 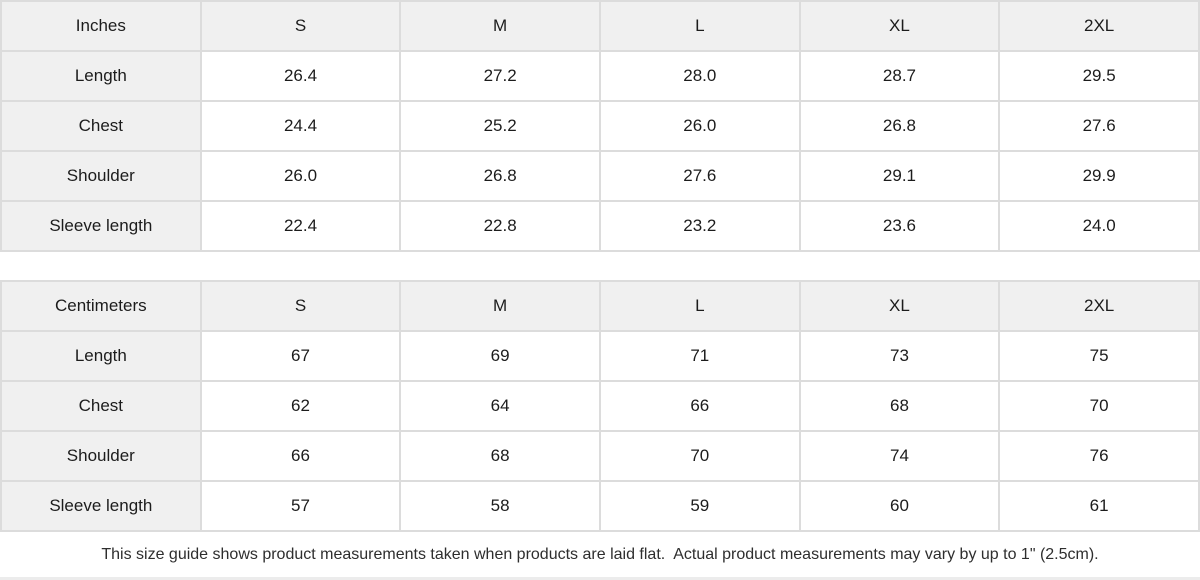 I want to click on measurement-row-sleeve-length: Sleeve length 22.4 22.8 23.2 23.6 24.0, so click(x=601, y=227).